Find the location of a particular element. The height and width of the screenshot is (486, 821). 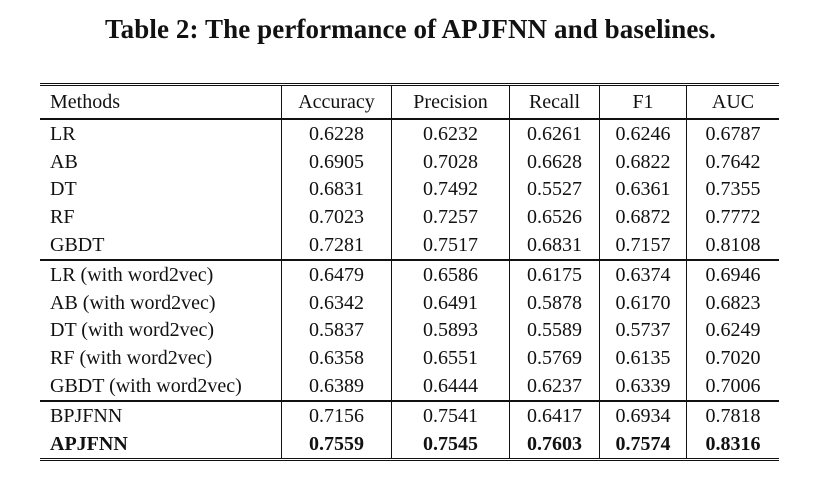

accuracy-cell: 0.6479 is located at coordinates (336, 273).